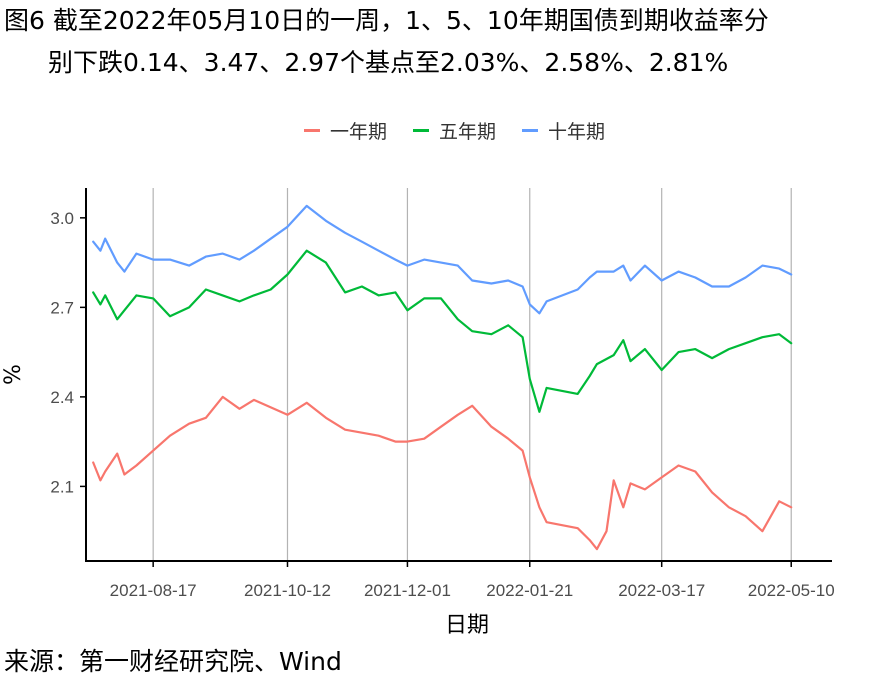  What do you see at coordinates (62, 397) in the screenshot?
I see `y-tick-label-1: 2.4` at bounding box center [62, 397].